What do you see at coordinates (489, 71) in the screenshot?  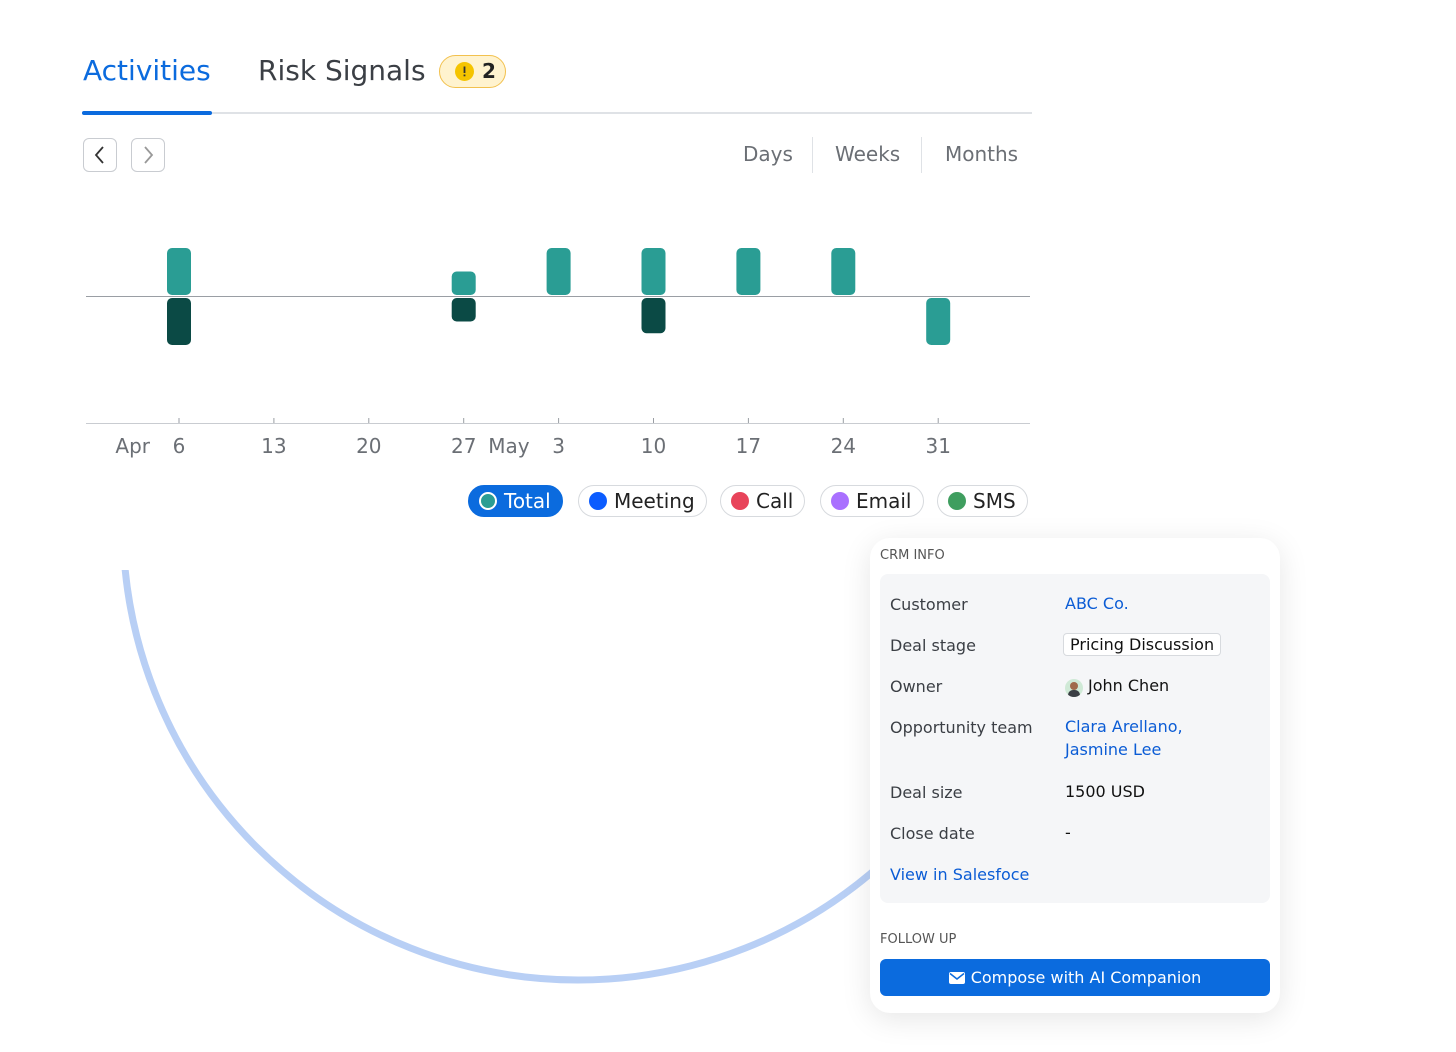 I see `badge-count: 2` at bounding box center [489, 71].